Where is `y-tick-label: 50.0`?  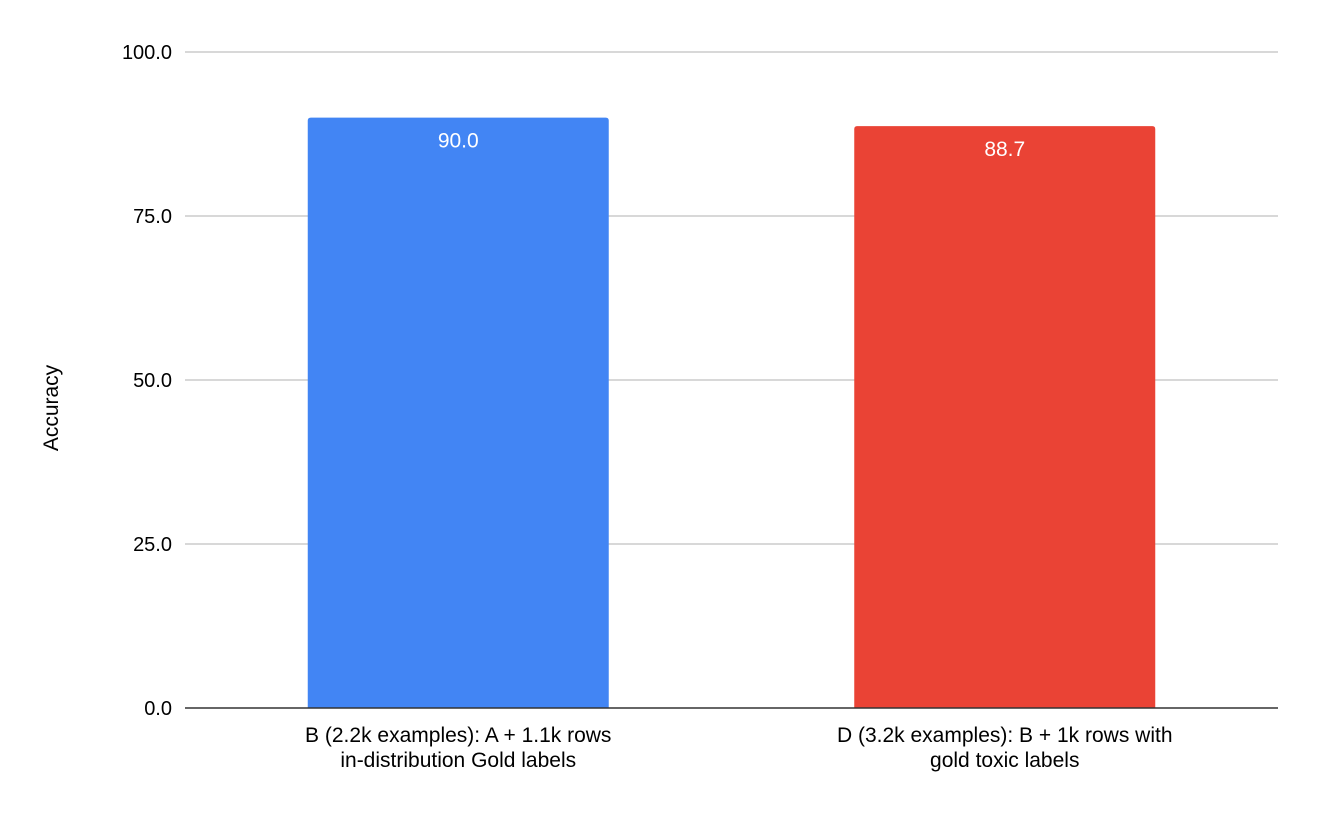 y-tick-label: 50.0 is located at coordinates (152, 381).